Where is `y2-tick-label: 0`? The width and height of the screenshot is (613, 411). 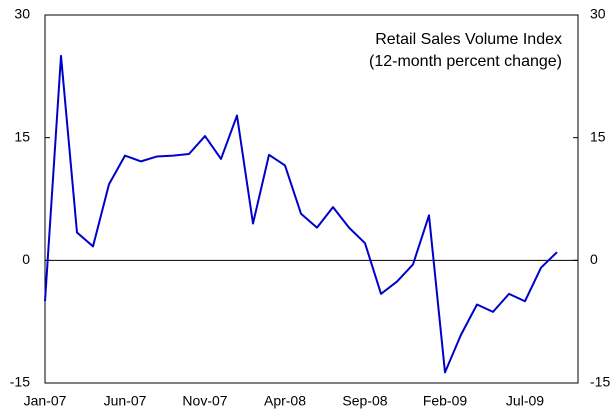 y2-tick-label: 0 is located at coordinates (594, 259).